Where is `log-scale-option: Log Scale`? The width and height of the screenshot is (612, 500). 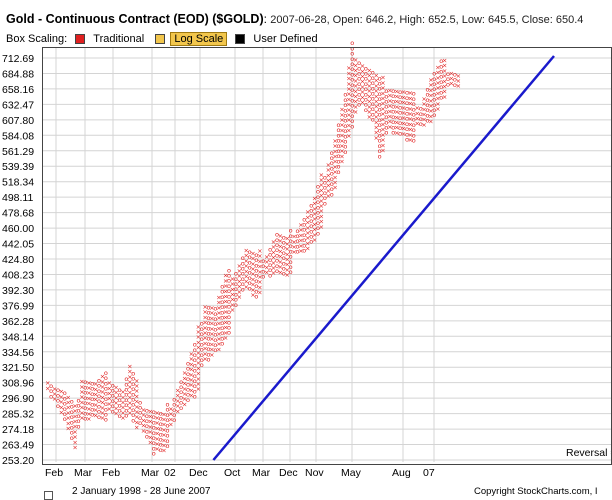 log-scale-option: Log Scale is located at coordinates (199, 39).